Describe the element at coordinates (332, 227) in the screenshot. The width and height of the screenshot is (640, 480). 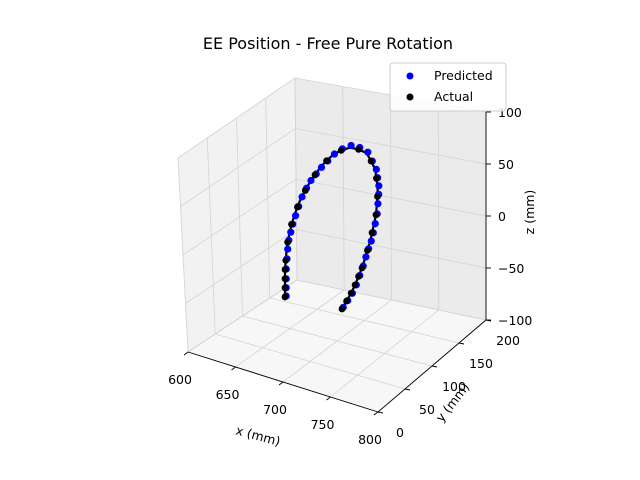
I see `trajectory-points` at that location.